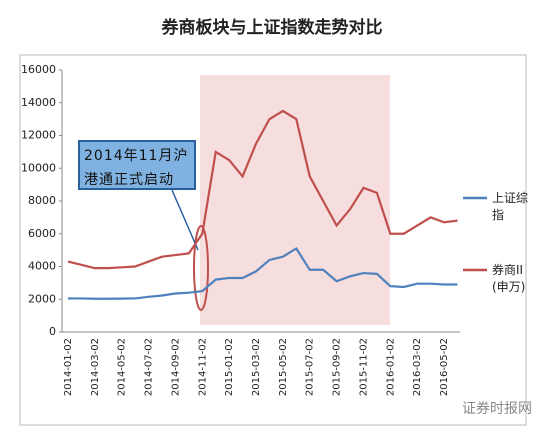 The image size is (546, 432). Describe the element at coordinates (68, 367) in the screenshot. I see `x-tick-label: 2014-01-02` at that location.